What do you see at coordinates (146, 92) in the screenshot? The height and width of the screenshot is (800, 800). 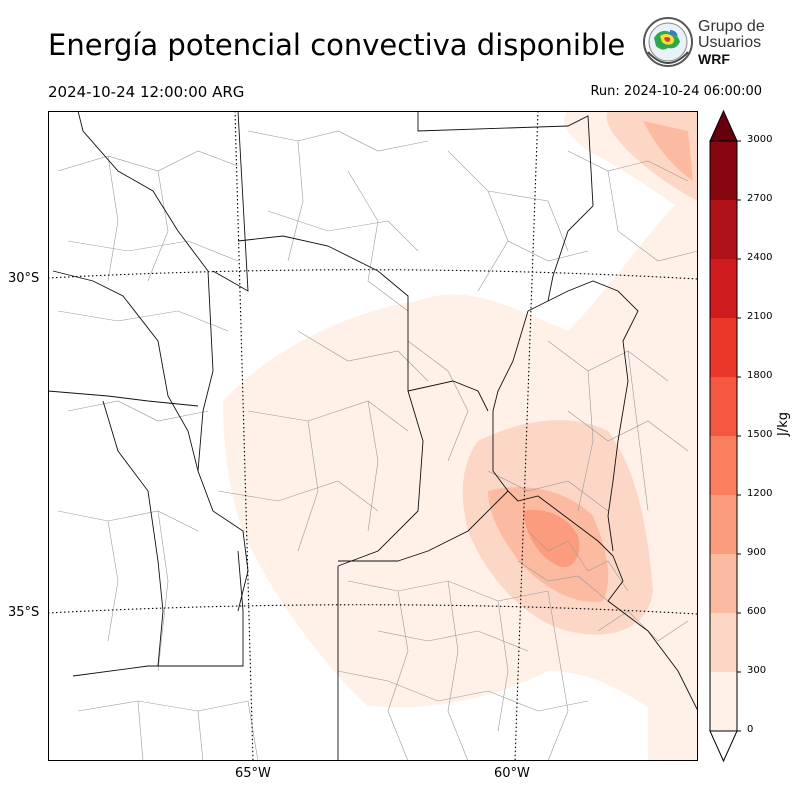 I see `valid-time: 2024-10-24 12:00:00 ARG` at bounding box center [146, 92].